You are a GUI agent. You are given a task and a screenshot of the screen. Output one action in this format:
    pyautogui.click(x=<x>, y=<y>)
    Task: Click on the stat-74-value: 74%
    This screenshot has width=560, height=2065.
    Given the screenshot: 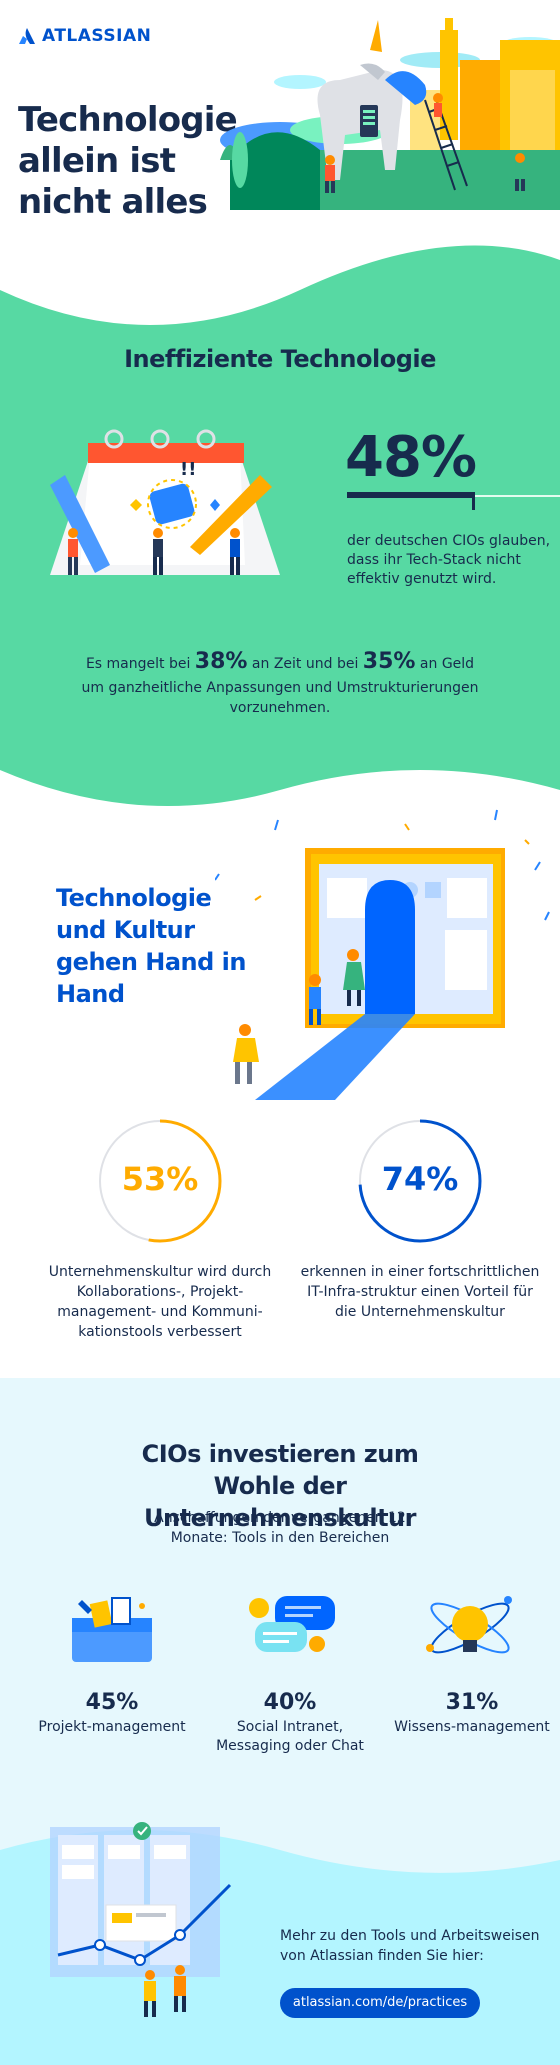 What is the action you would take?
    pyautogui.click(x=420, y=1179)
    